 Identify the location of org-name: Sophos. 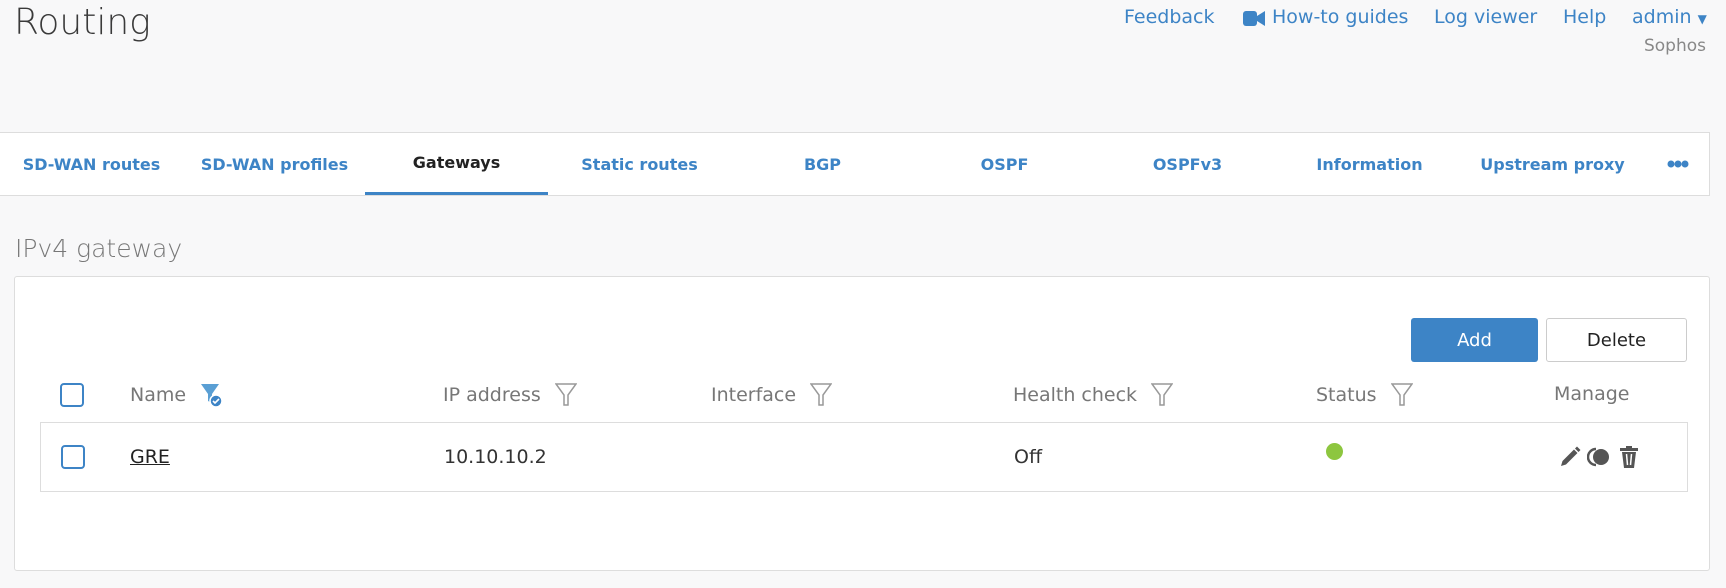
(1674, 46).